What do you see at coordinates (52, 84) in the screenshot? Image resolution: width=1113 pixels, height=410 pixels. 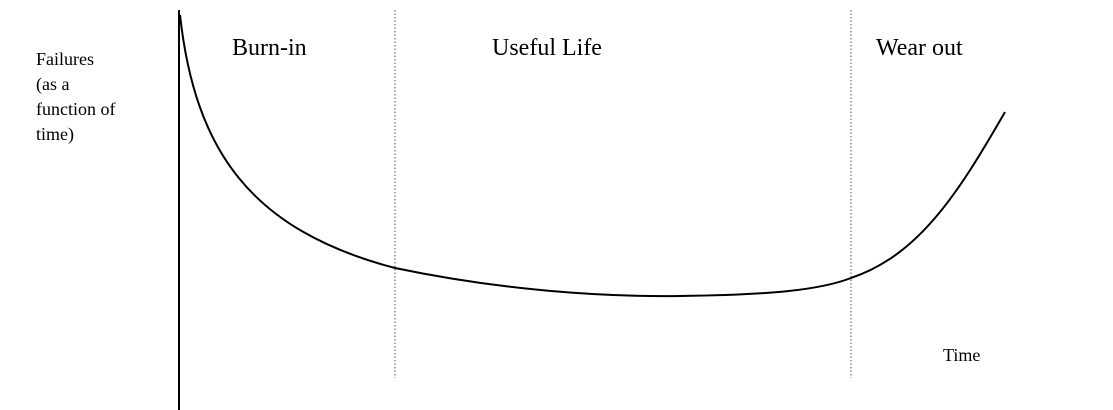 I see `y-axis-label-line: (as a` at bounding box center [52, 84].